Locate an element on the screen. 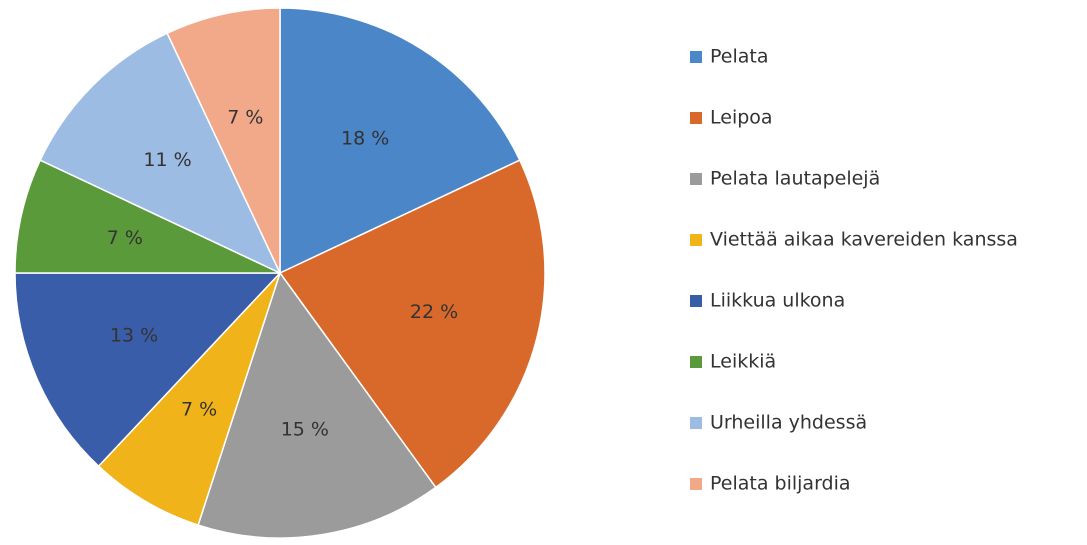  legend-label: Pelata lautapelejä is located at coordinates (795, 179).